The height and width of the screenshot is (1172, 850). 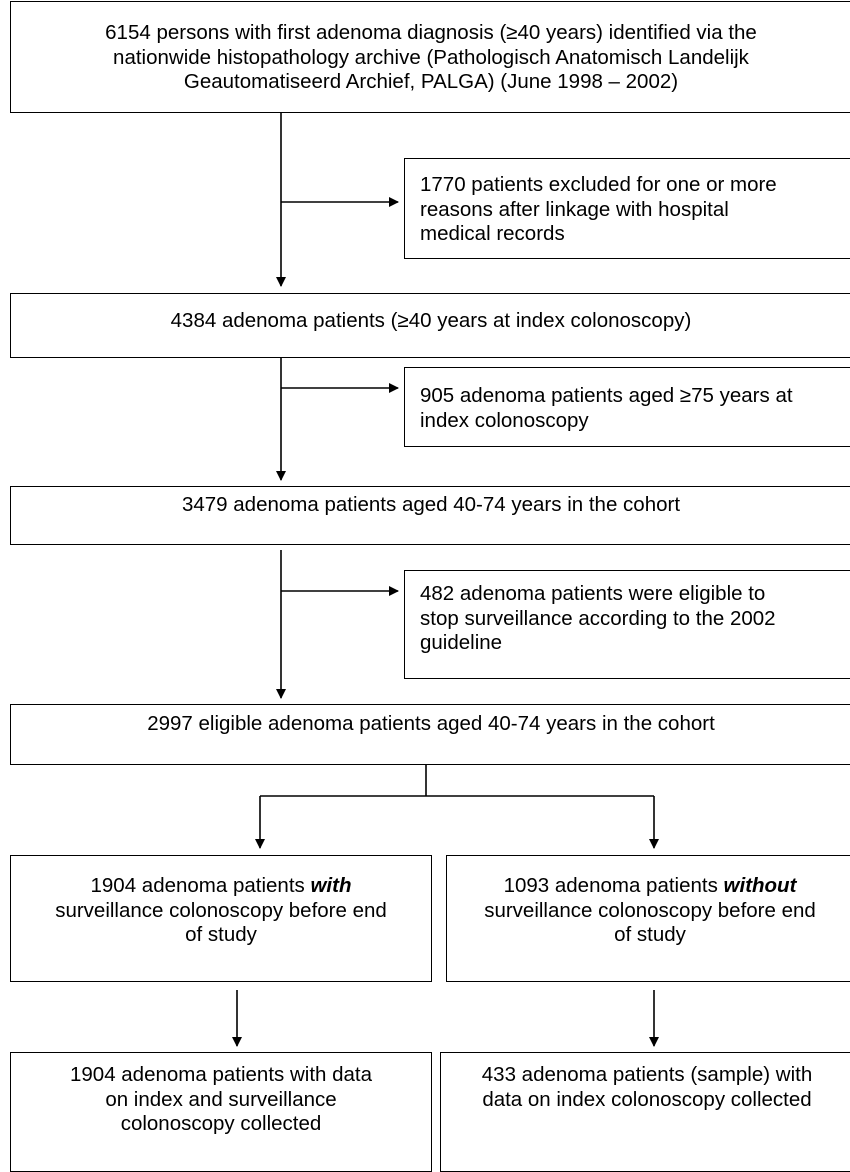 What do you see at coordinates (647, 1099) in the screenshot?
I see `text-line: data on index colonoscopy collected` at bounding box center [647, 1099].